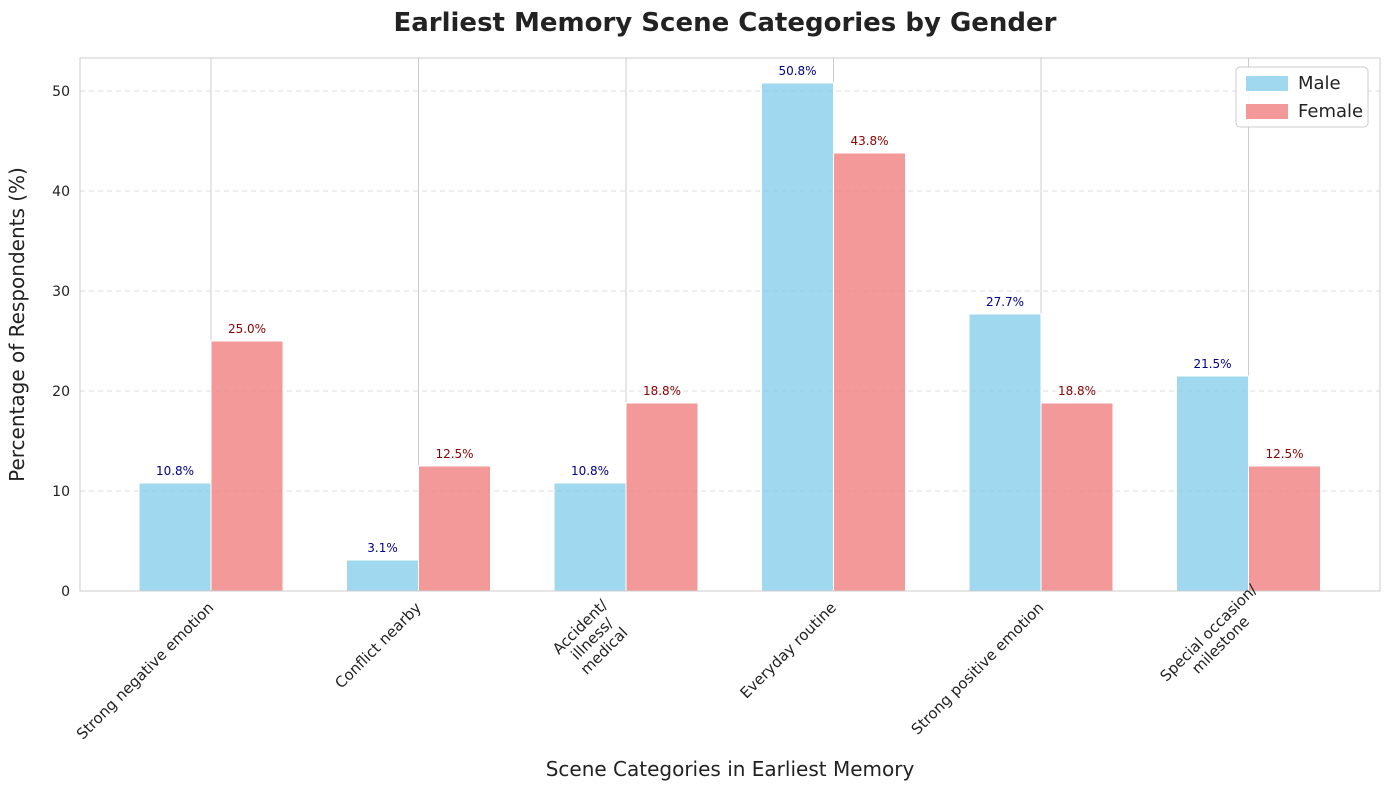 The width and height of the screenshot is (1389, 790). Describe the element at coordinates (65, 592) in the screenshot. I see `y-tick-label: 0` at that location.